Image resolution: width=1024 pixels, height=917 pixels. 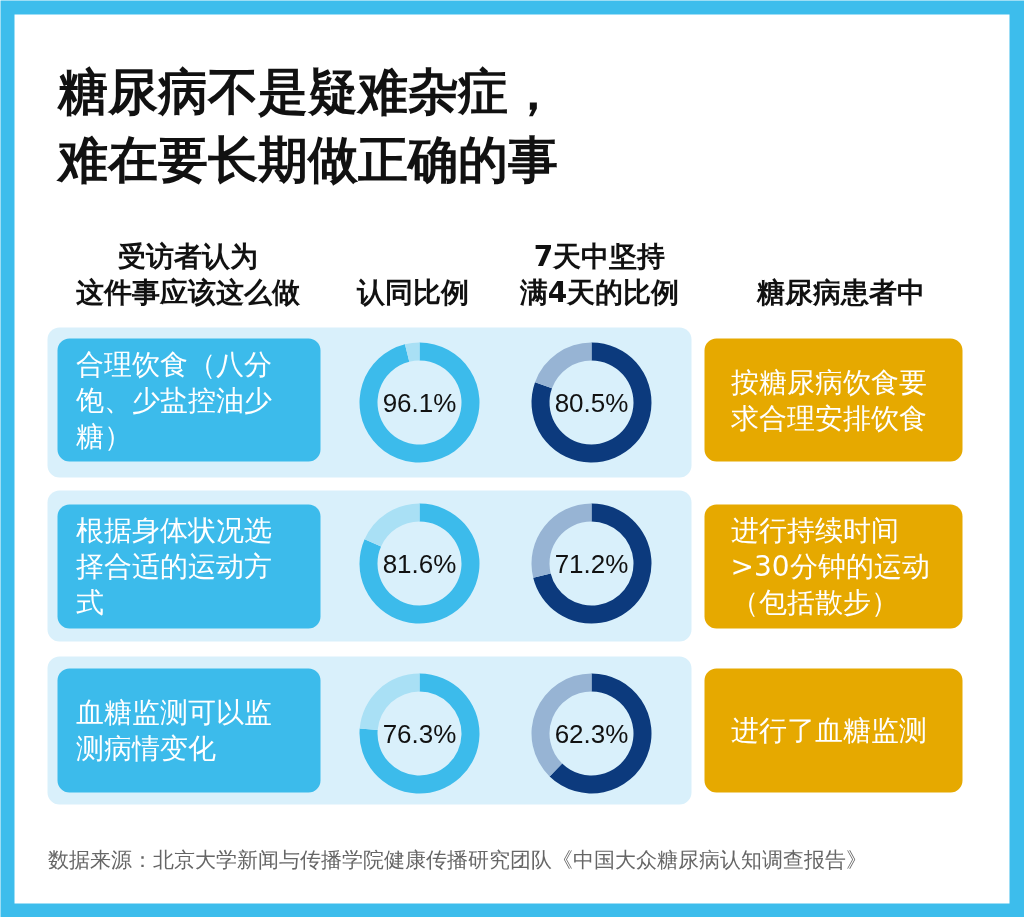 I want to click on text: 按糖尿病饮食要求合理安排饮食, so click(x=828, y=400).